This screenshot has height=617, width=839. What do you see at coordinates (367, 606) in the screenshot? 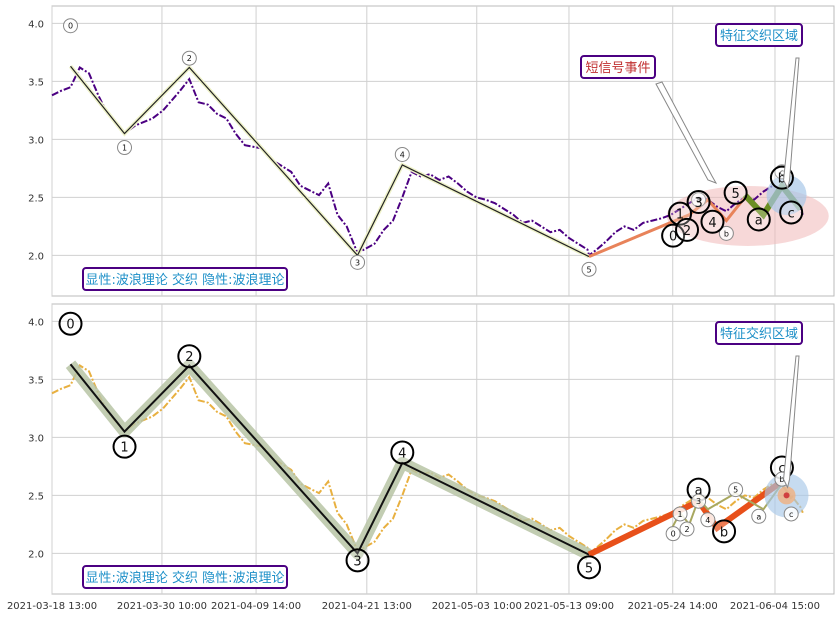
I see `x-tick-label: 2021-04-21 13:00` at bounding box center [367, 606].